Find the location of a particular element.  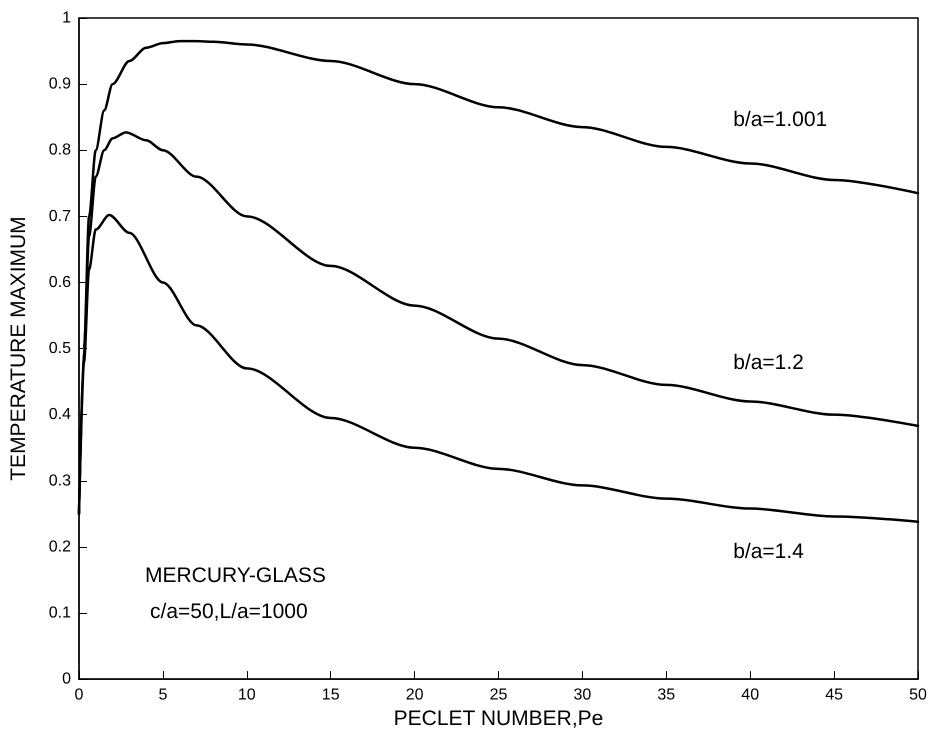

y-tick-label: 0.8 is located at coordinates (60, 150).